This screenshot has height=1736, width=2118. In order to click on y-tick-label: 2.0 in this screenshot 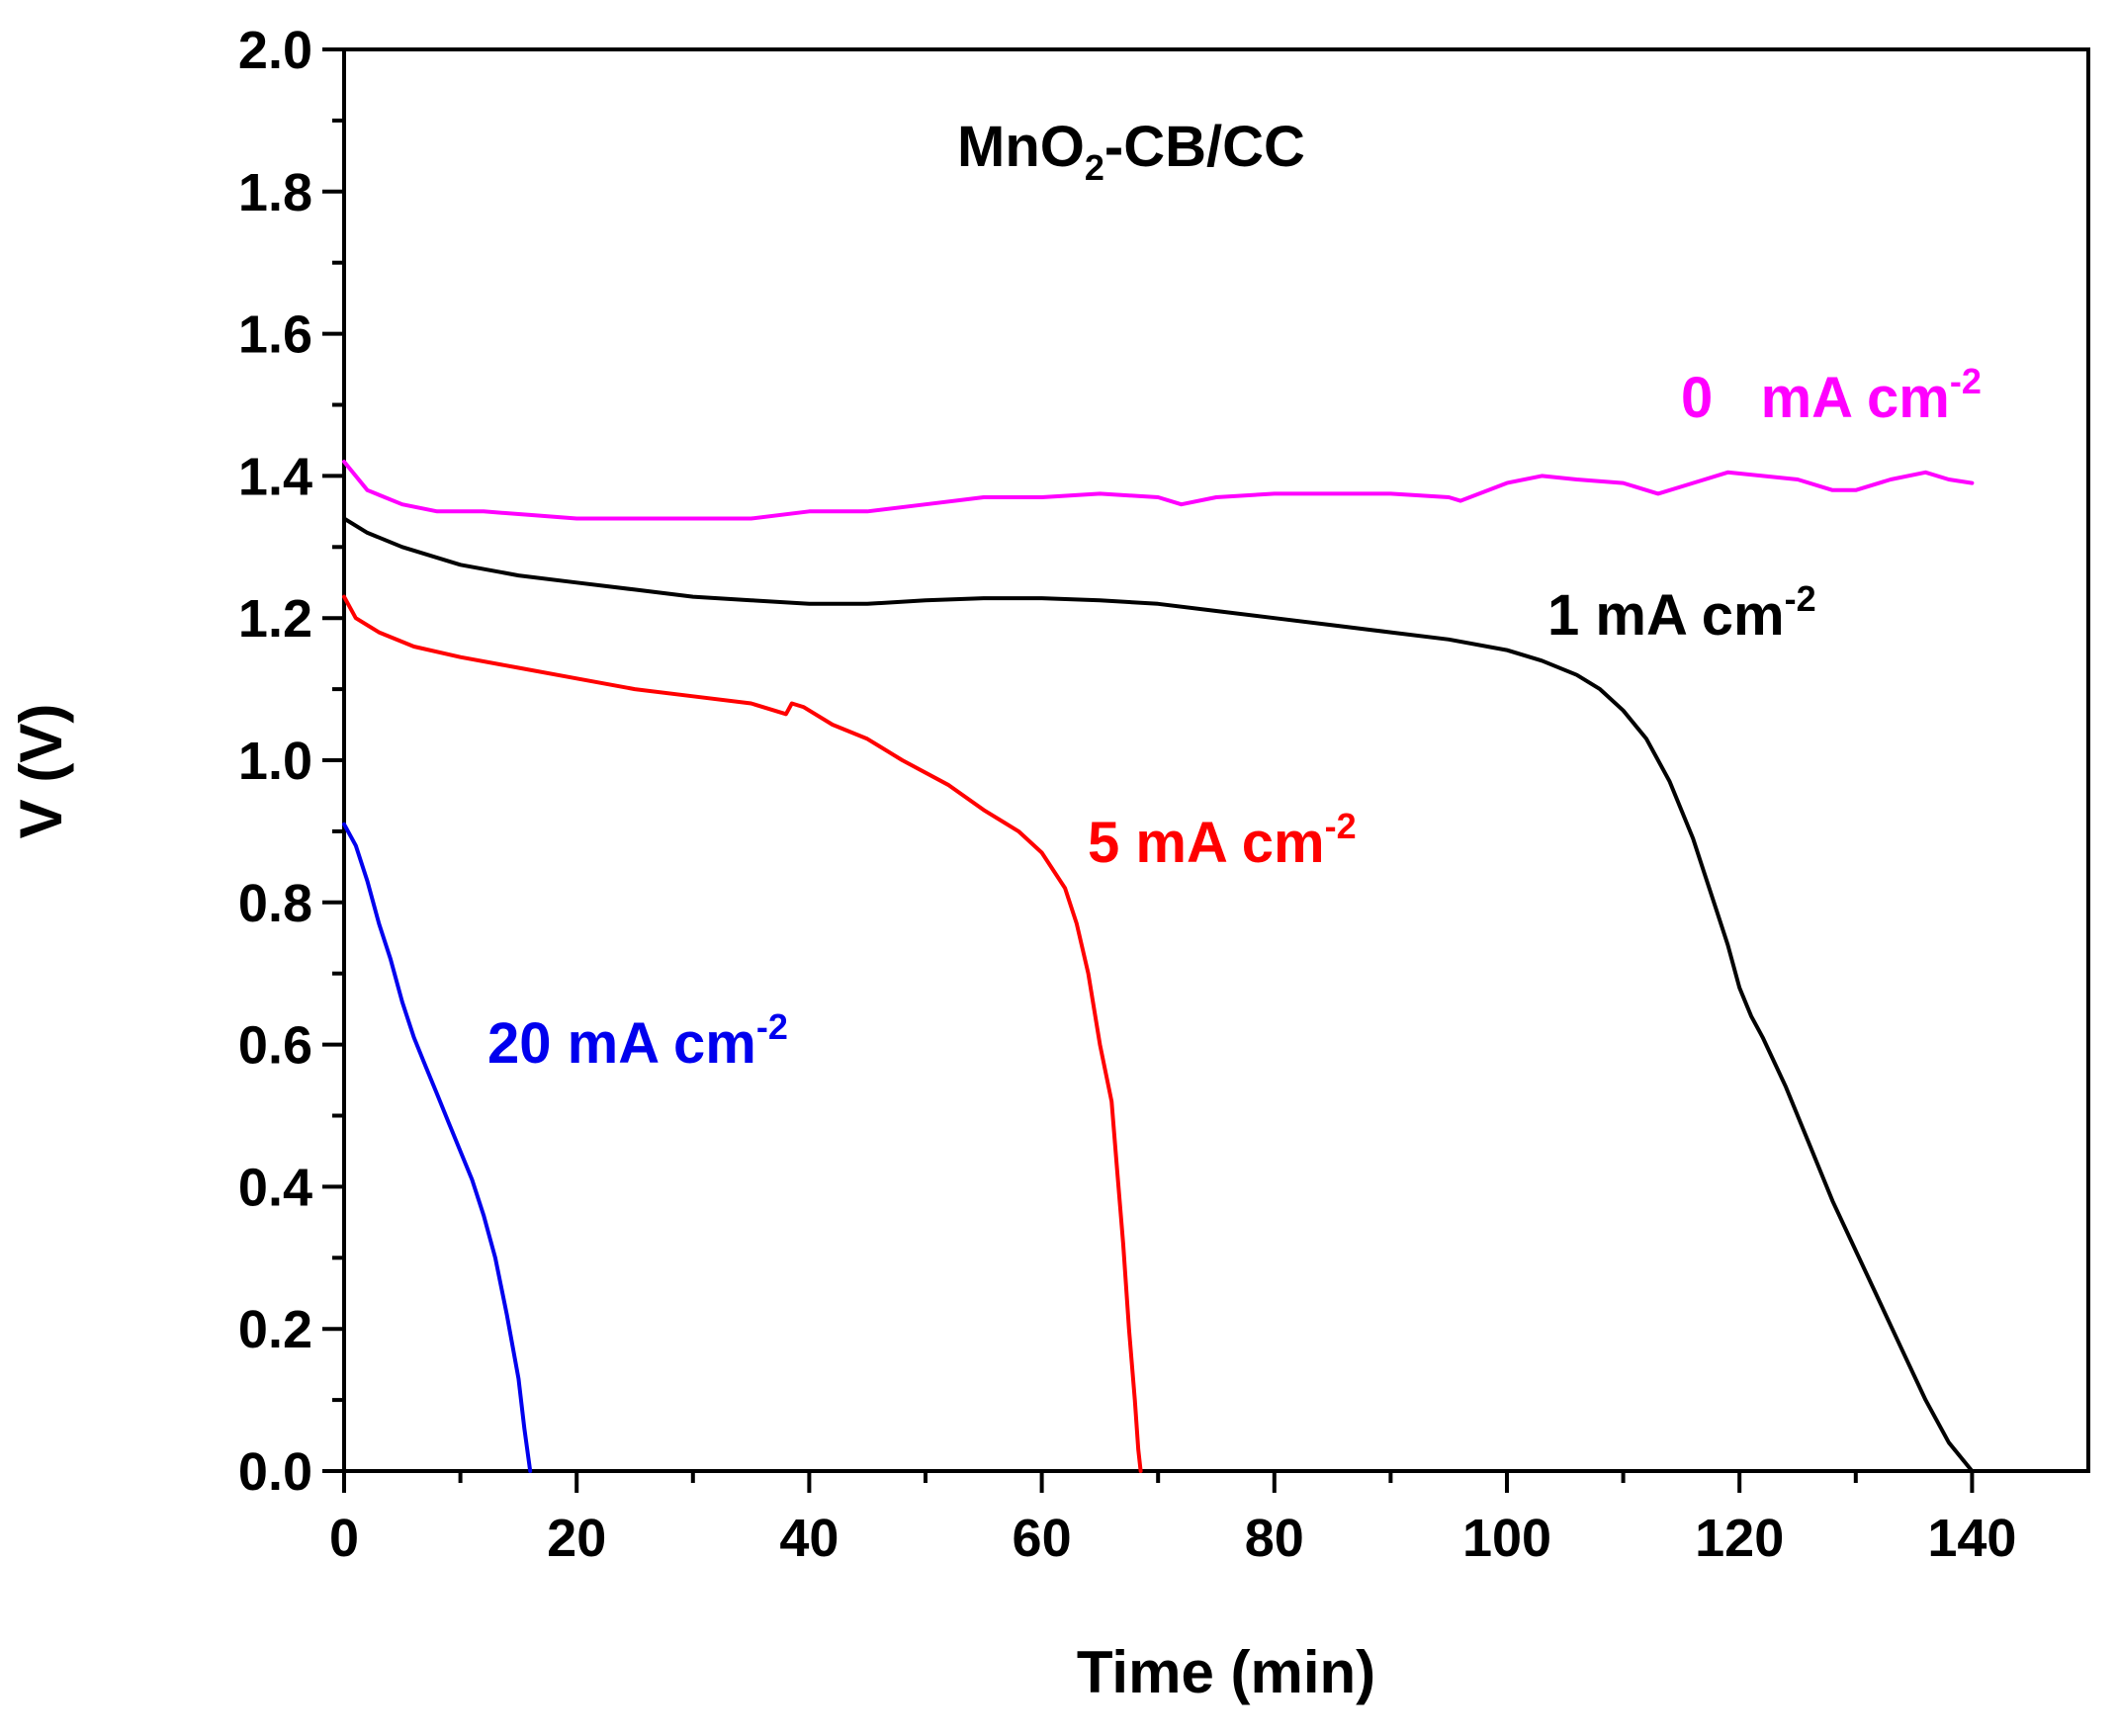, I will do `click(275, 50)`.